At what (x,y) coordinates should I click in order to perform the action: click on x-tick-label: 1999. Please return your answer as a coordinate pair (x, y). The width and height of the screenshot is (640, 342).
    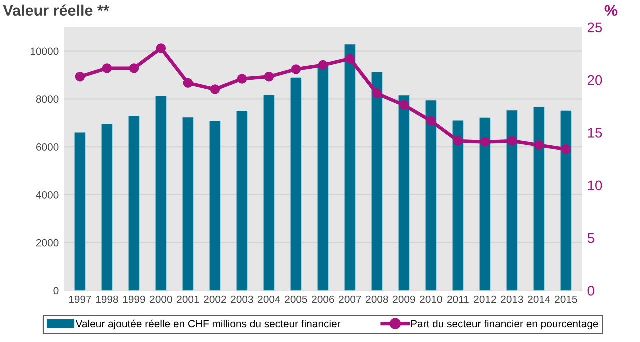
    Looking at the image, I should click on (134, 300).